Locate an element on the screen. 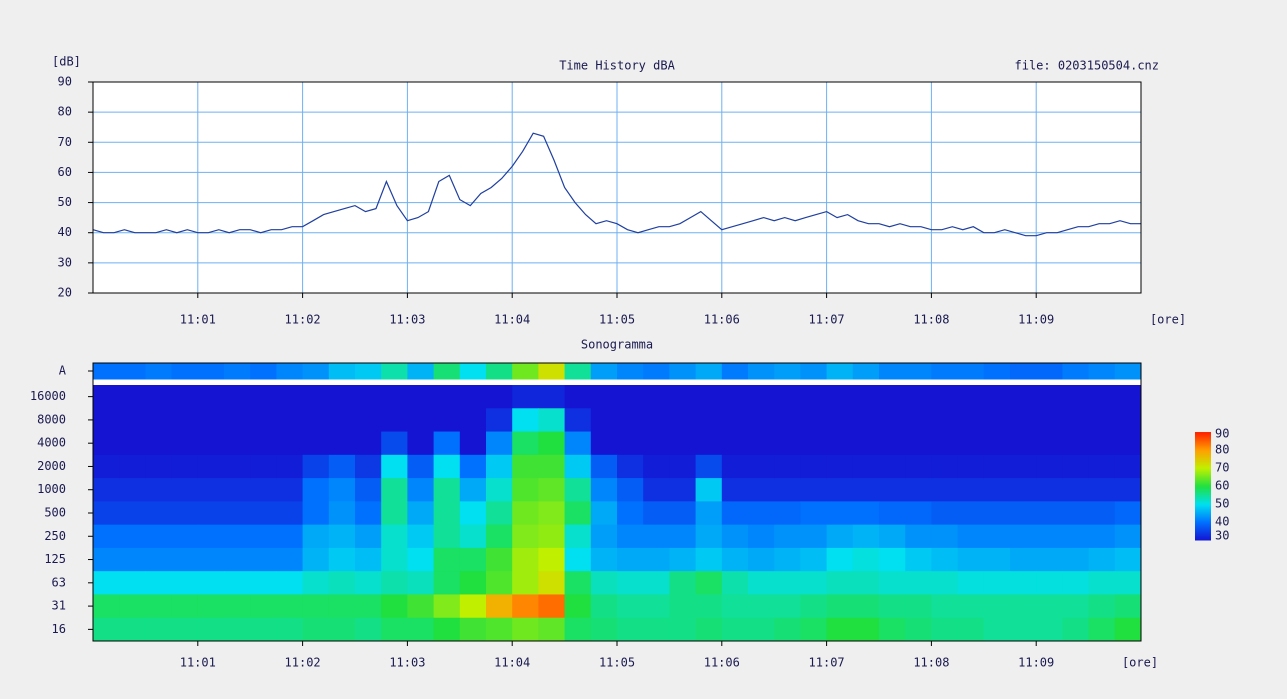  x-tick-label: 11:06 is located at coordinates (722, 663).